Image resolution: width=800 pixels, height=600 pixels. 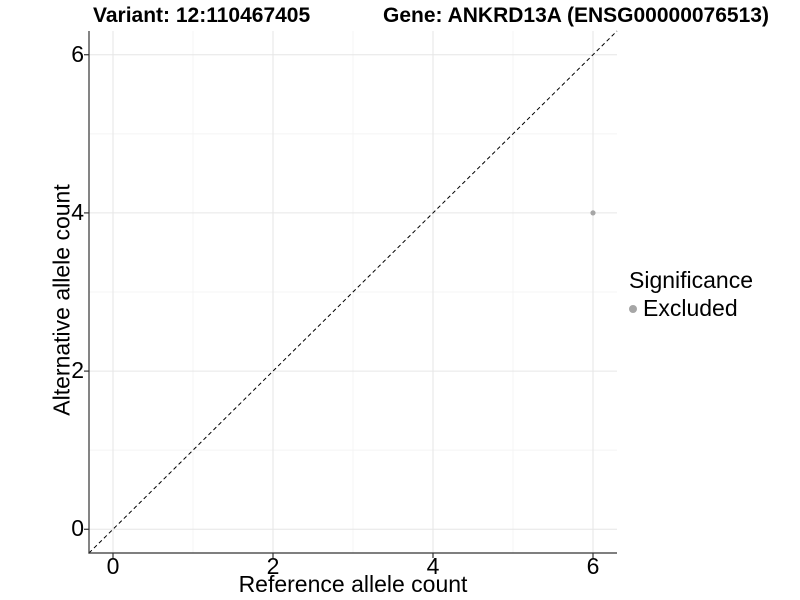 I want to click on legend-item-excluded: Excluded, so click(x=691, y=308).